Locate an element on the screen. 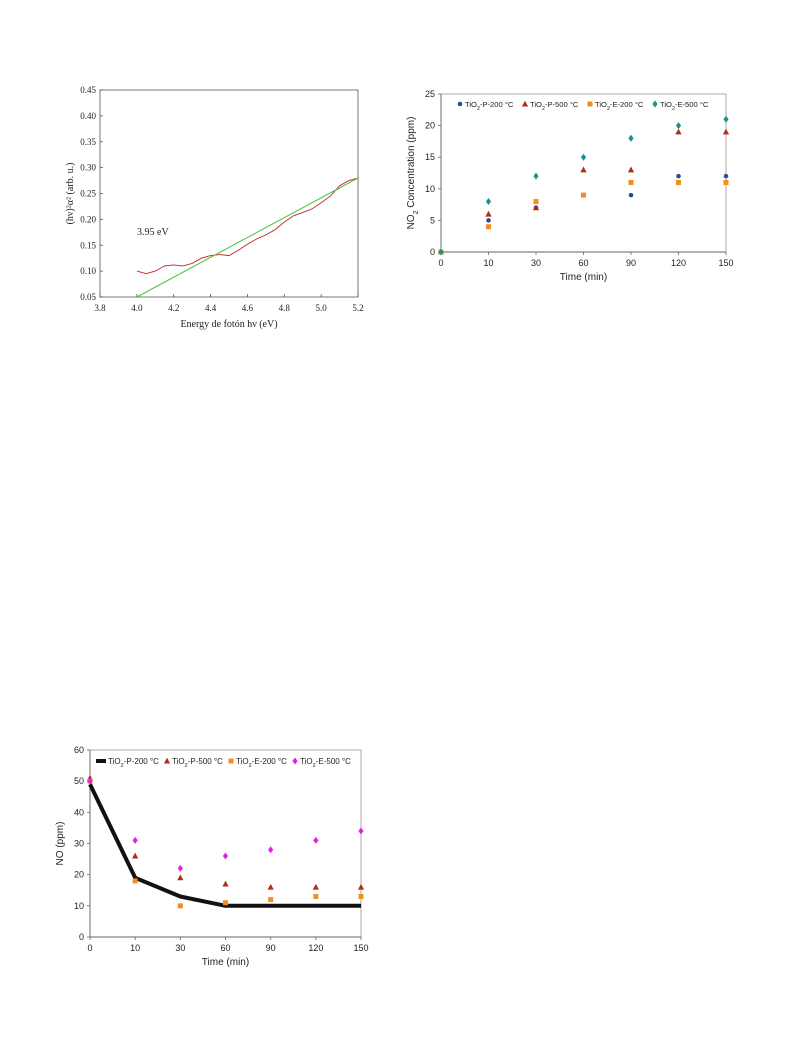  y-tick-label: 0.15 is located at coordinates (88, 245).